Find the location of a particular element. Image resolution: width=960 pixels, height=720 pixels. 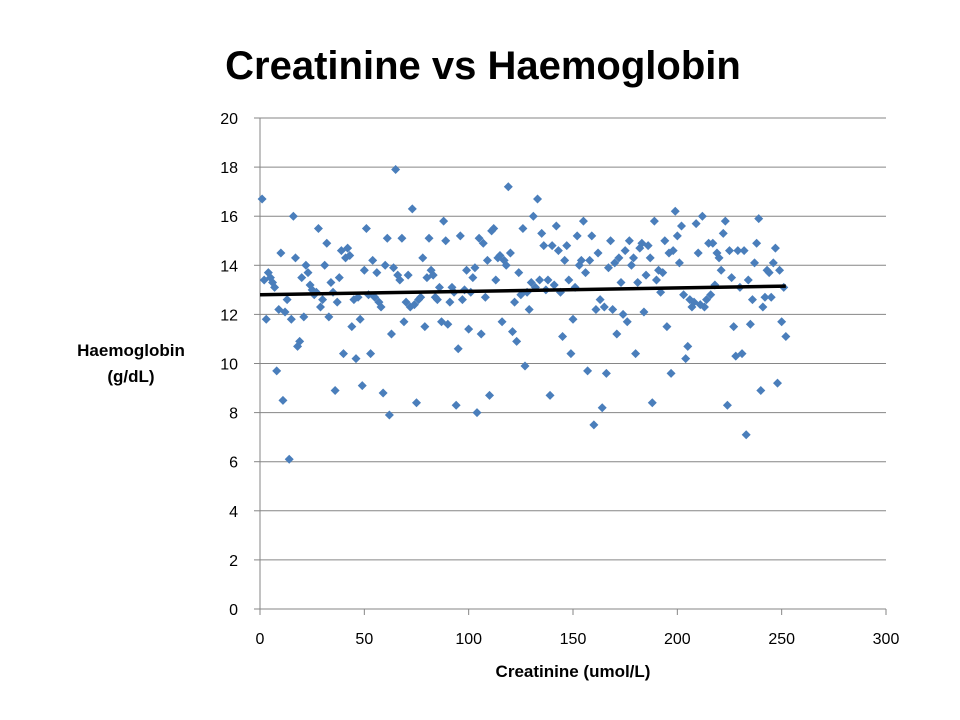

y-tick-label-12: 12 is located at coordinates (229, 315).